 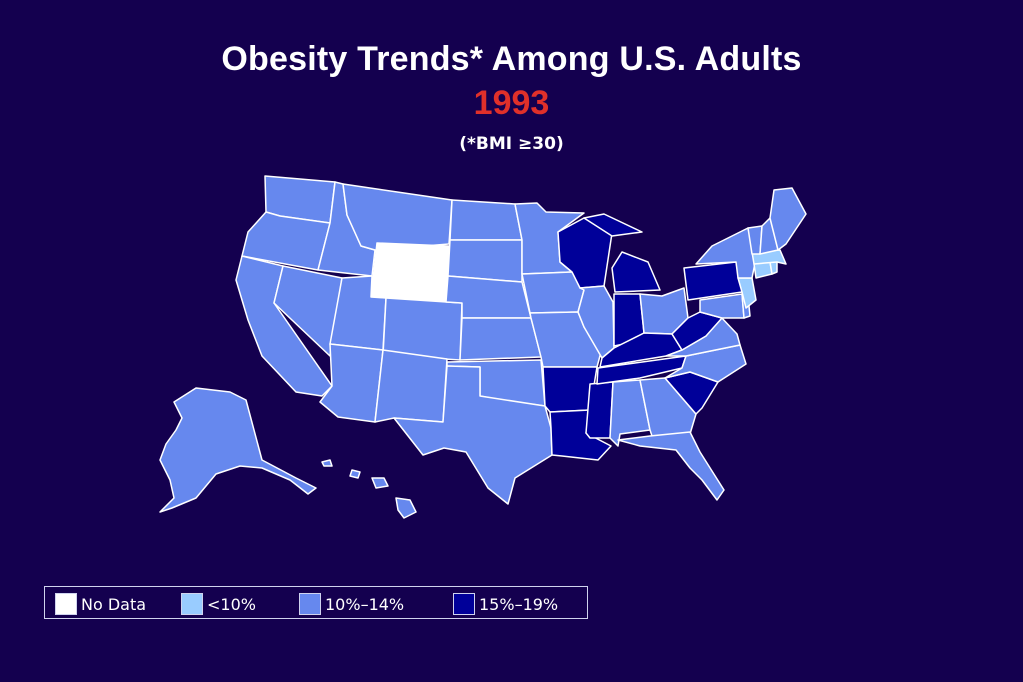 What do you see at coordinates (671, 466) in the screenshot?
I see `state-FL` at bounding box center [671, 466].